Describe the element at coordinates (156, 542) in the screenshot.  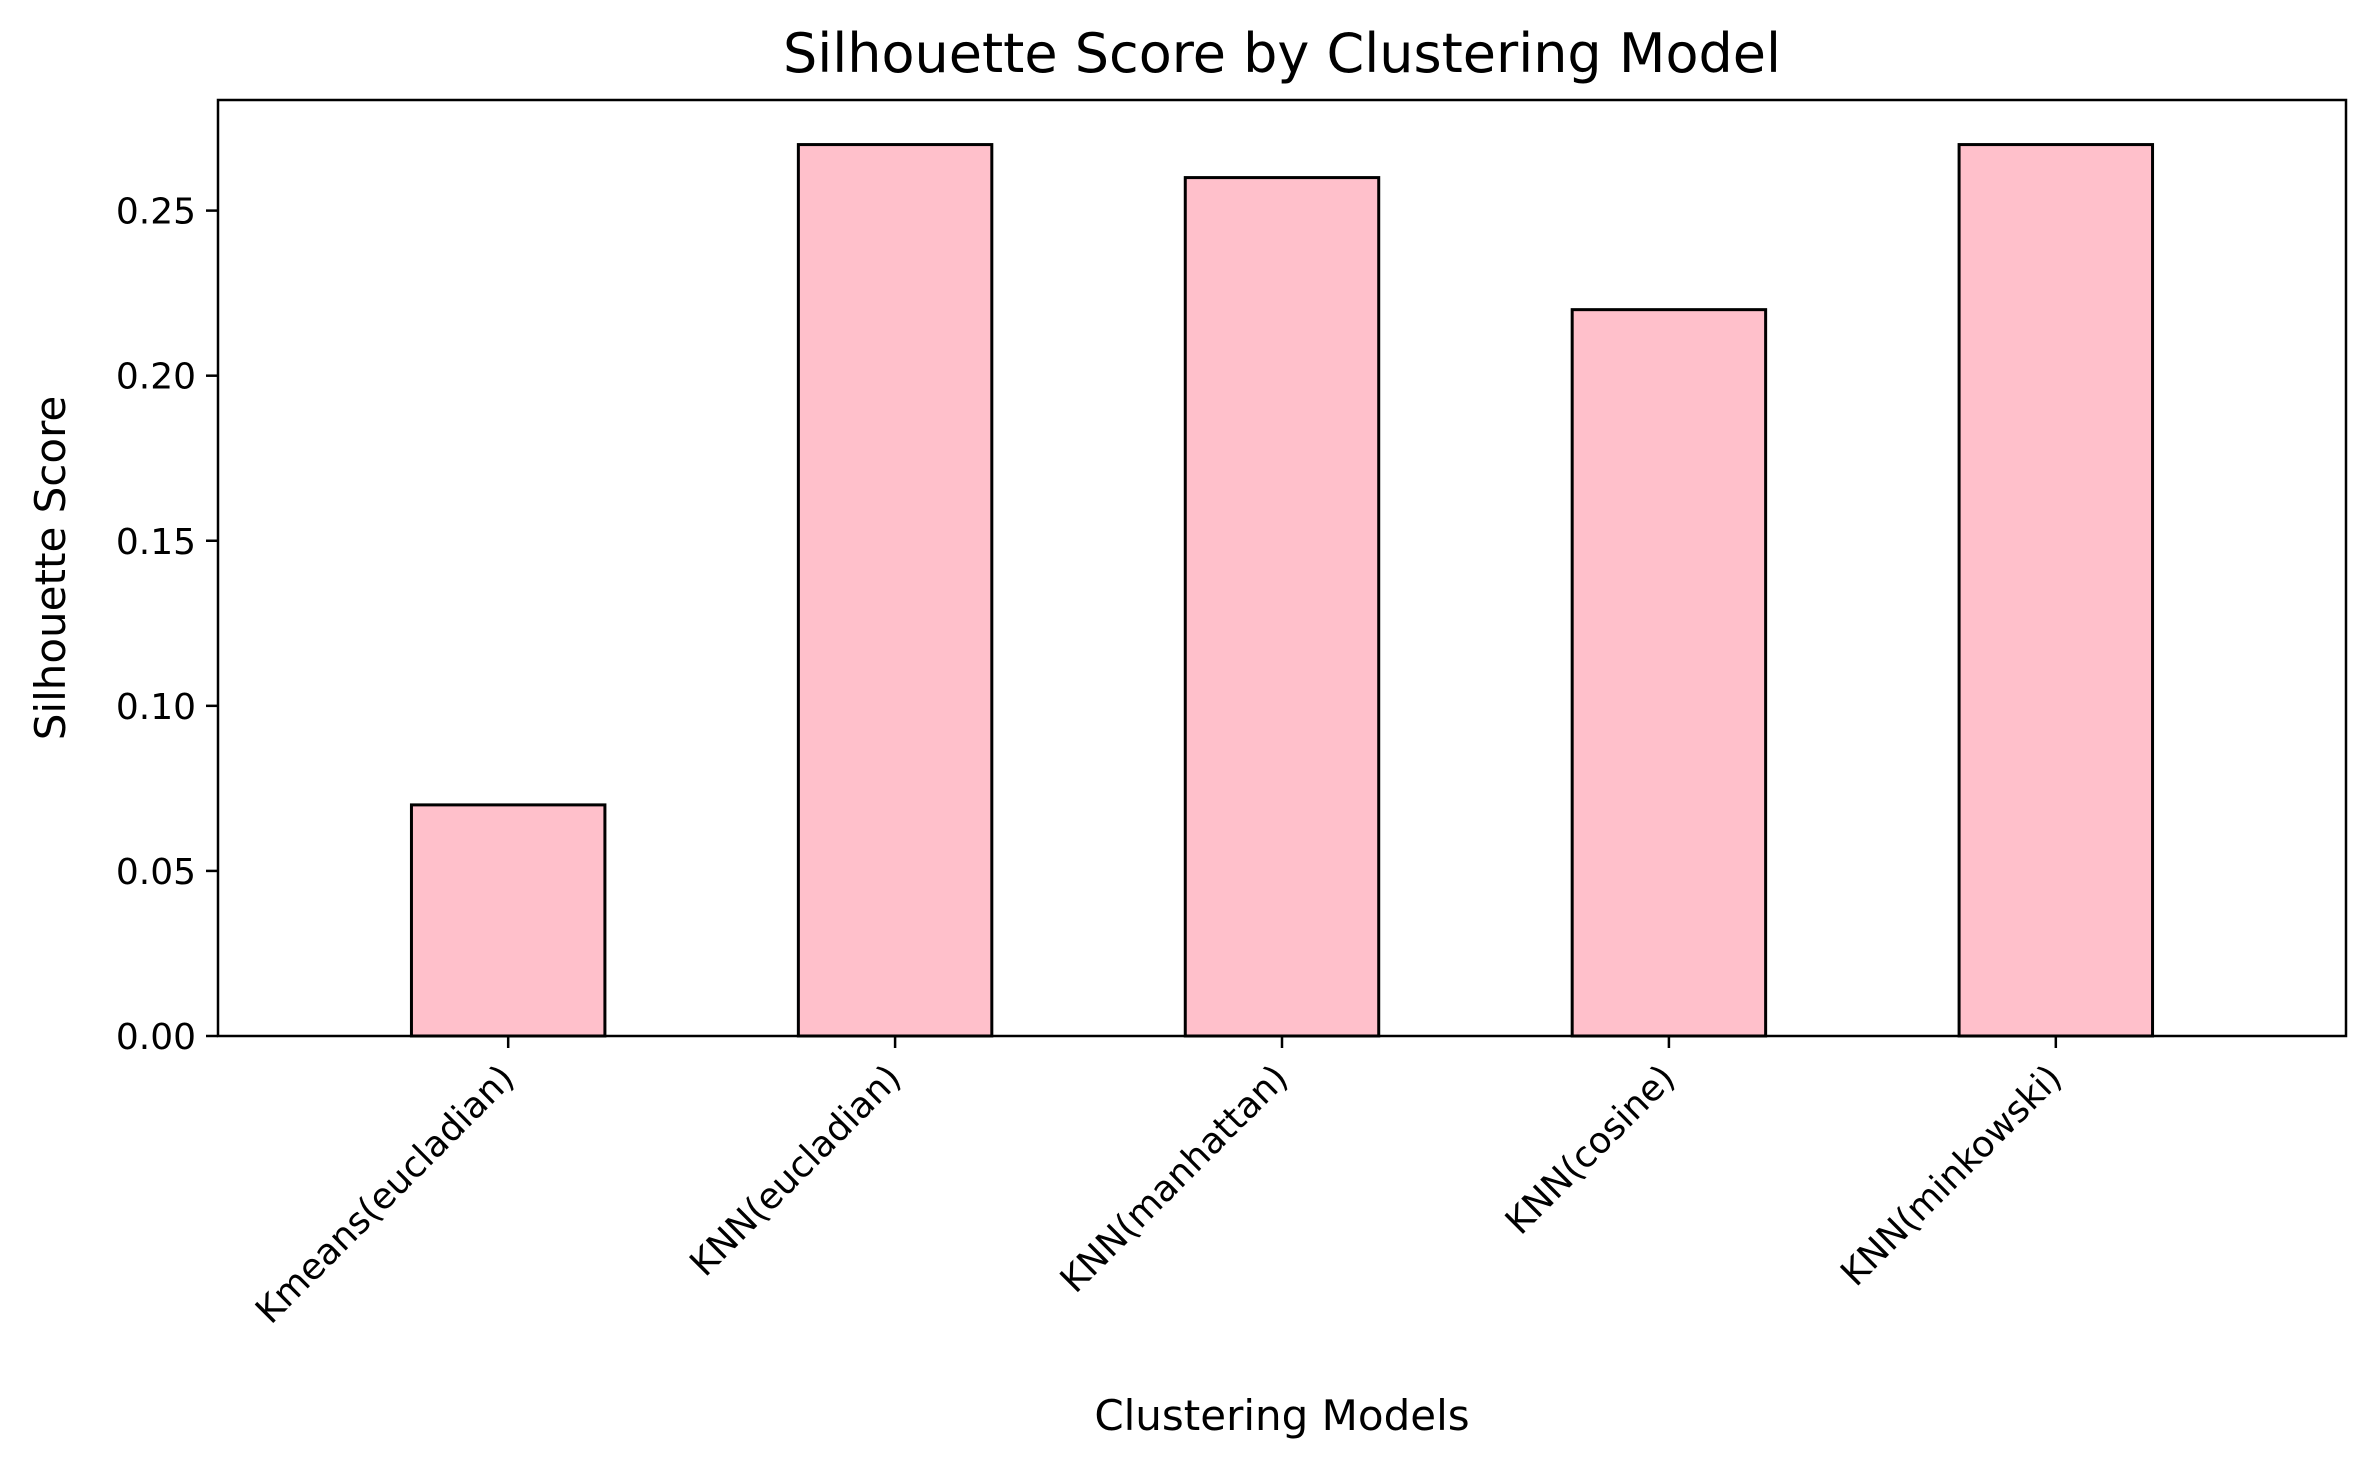
I see `y-tick-label-3: 0.15` at that location.